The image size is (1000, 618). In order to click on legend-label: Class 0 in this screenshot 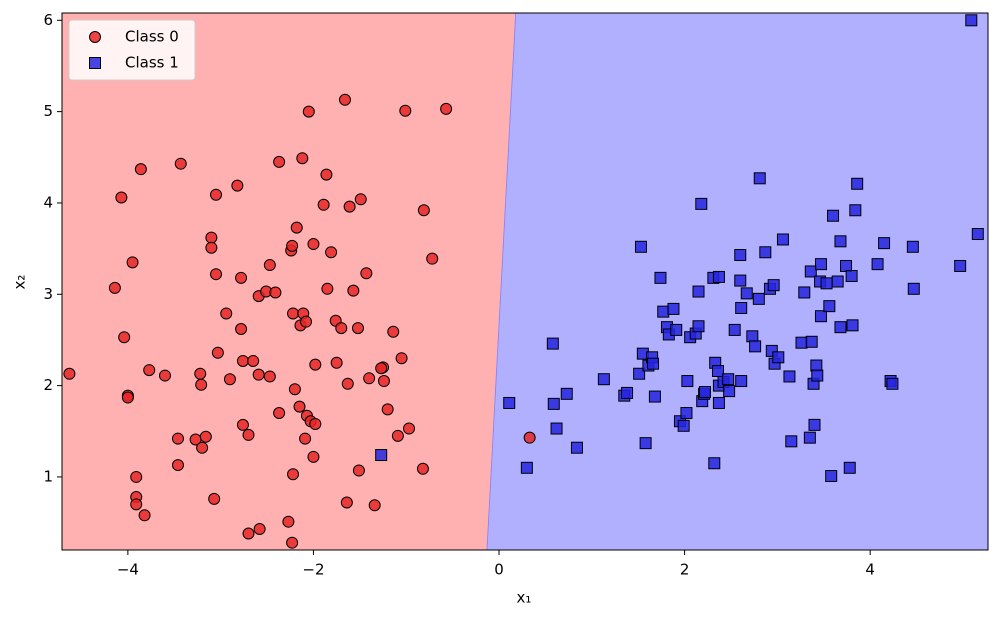, I will do `click(152, 37)`.